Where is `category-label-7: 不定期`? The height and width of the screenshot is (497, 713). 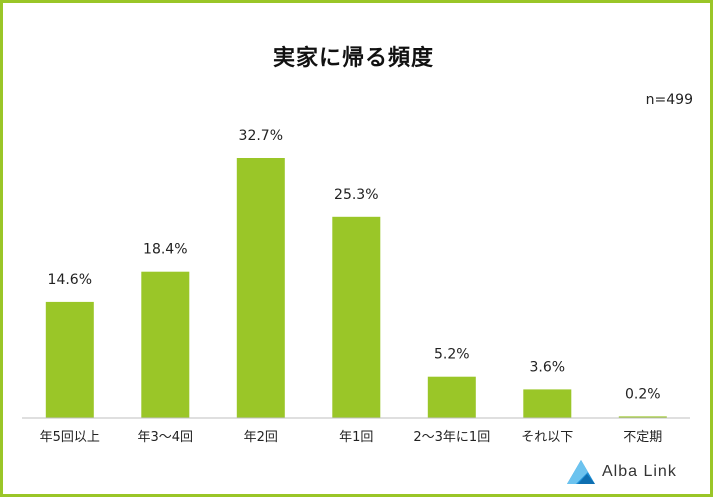
category-label-7: 不定期 is located at coordinates (642, 437).